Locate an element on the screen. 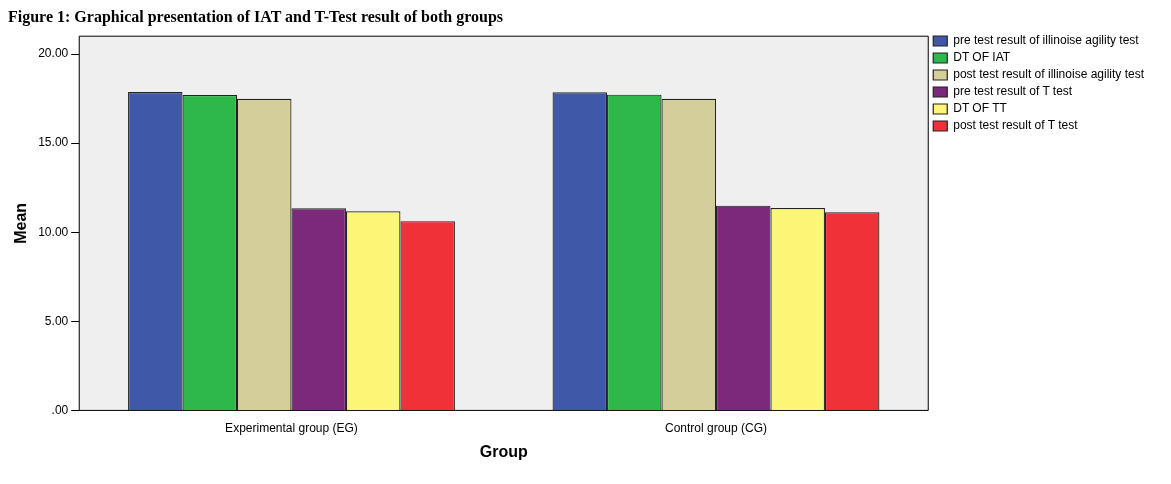  x-axis-title: Group is located at coordinates (503, 451).